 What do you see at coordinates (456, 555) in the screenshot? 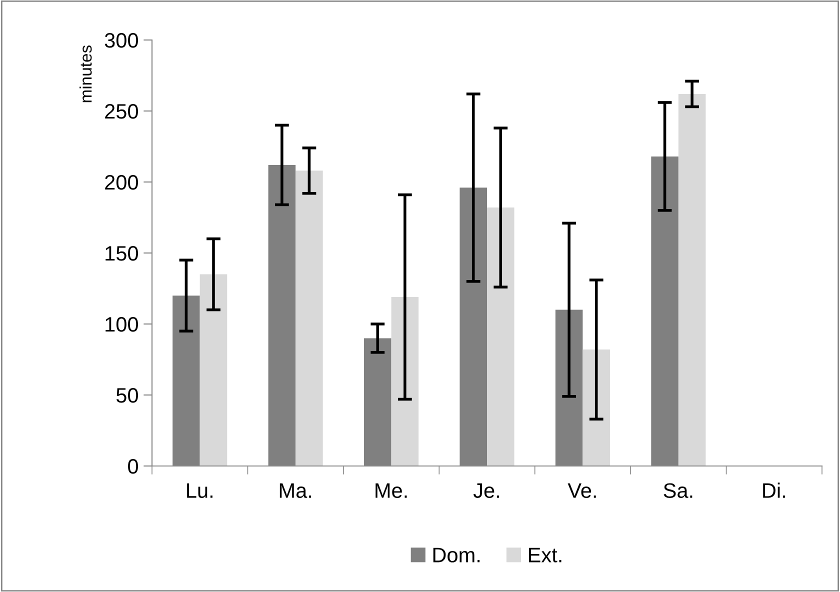
I see `legend-label: Dom.` at bounding box center [456, 555].